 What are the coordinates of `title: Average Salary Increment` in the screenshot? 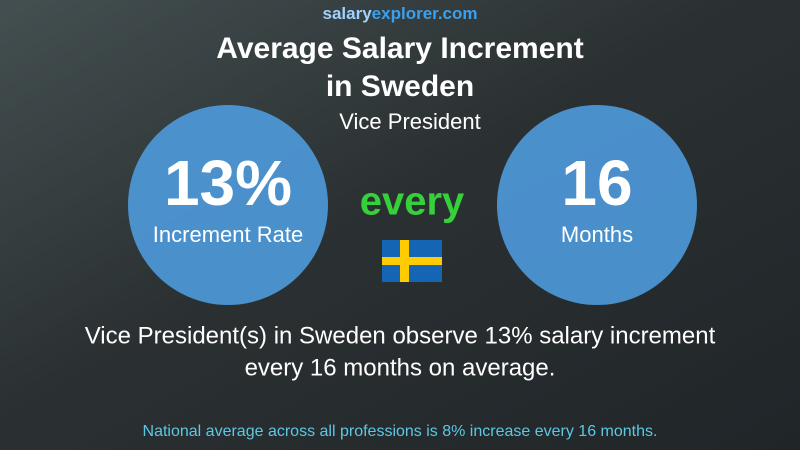 It's located at (399, 48).